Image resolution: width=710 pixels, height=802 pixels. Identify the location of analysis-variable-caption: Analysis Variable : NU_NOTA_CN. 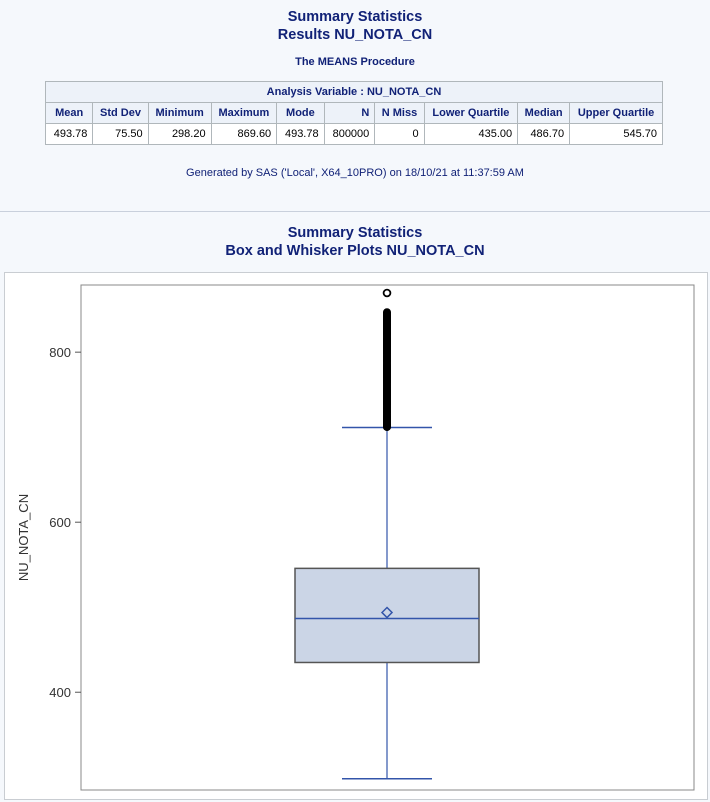
(354, 92).